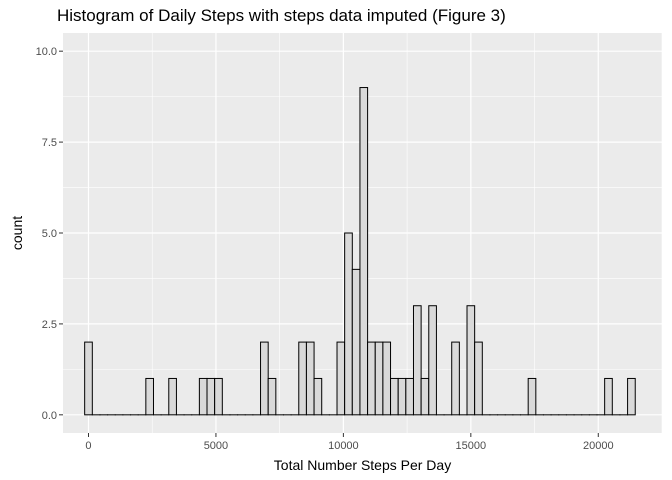  I want to click on y-tick-label: 7.5, so click(49, 143).